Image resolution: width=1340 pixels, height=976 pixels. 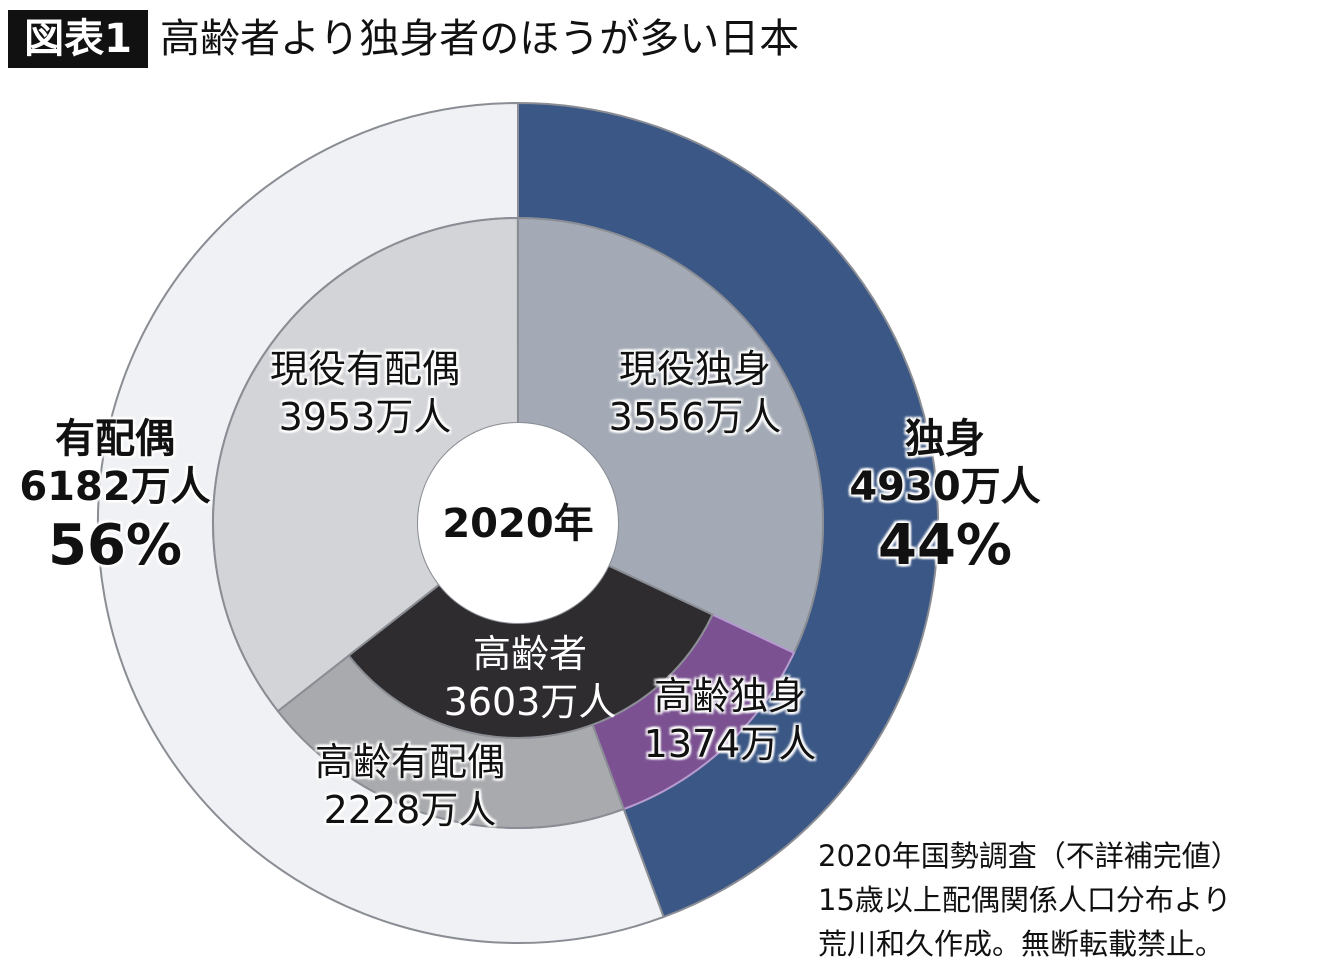 I want to click on label-dokushin: 独身 4930万人 44%, so click(x=945, y=497).